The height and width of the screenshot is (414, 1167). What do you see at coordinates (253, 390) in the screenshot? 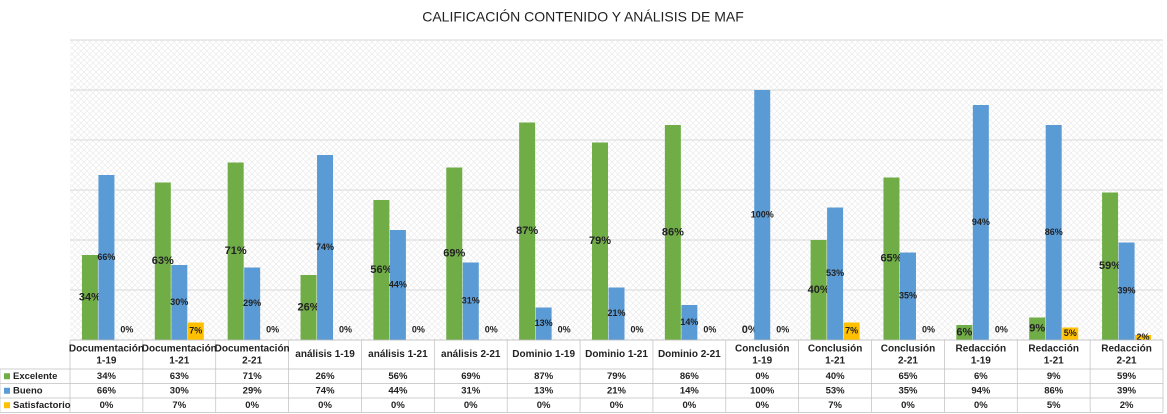
I see `table-value: 29%` at bounding box center [253, 390].